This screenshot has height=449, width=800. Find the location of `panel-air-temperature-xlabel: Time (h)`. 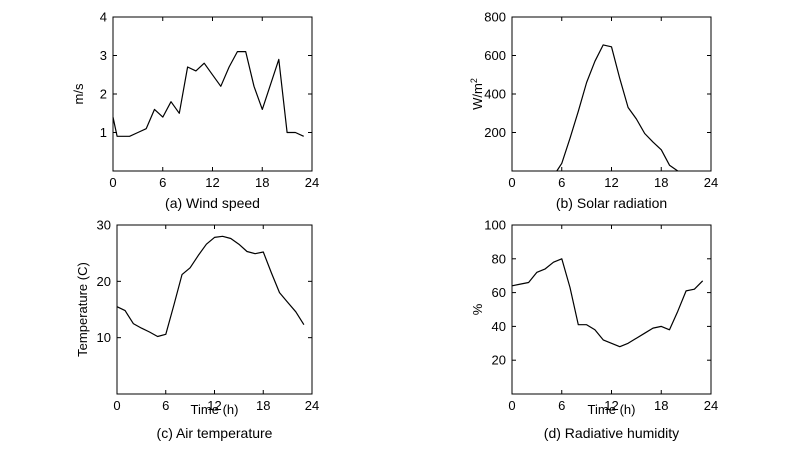

panel-air-temperature-xlabel: Time (h) is located at coordinates (215, 409).